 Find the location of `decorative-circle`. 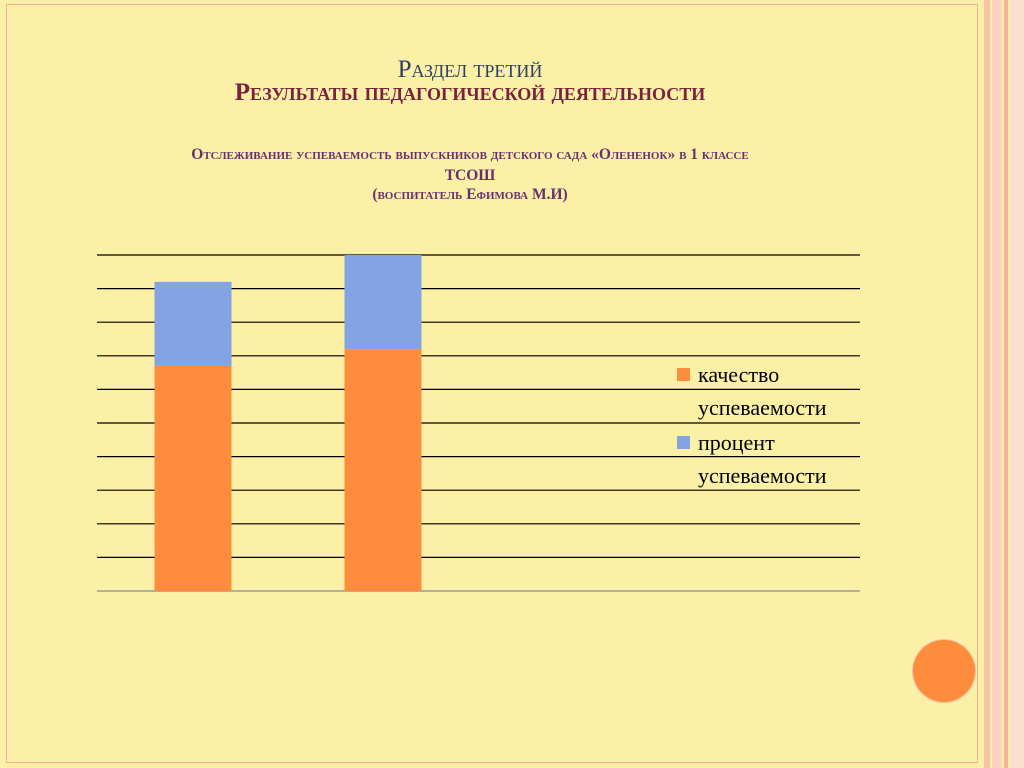

decorative-circle is located at coordinates (944, 671).